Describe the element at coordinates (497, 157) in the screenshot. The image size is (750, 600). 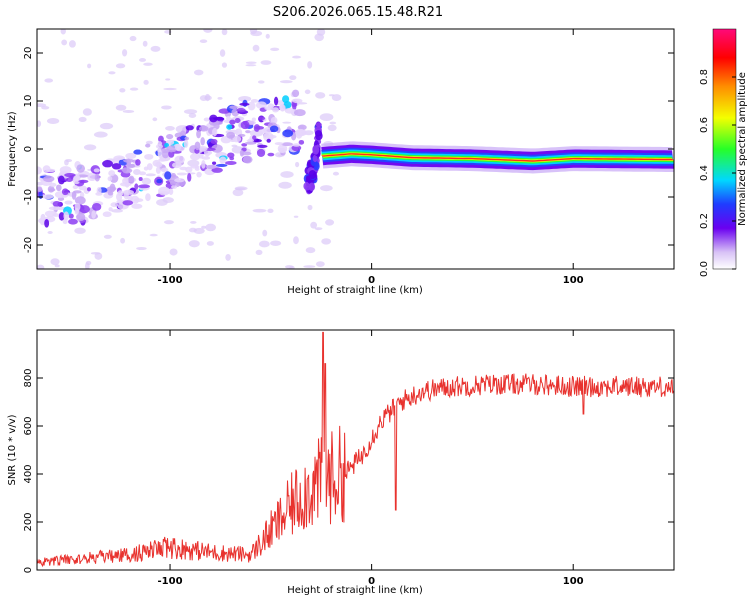
I see `spectrogram-band-level` at that location.